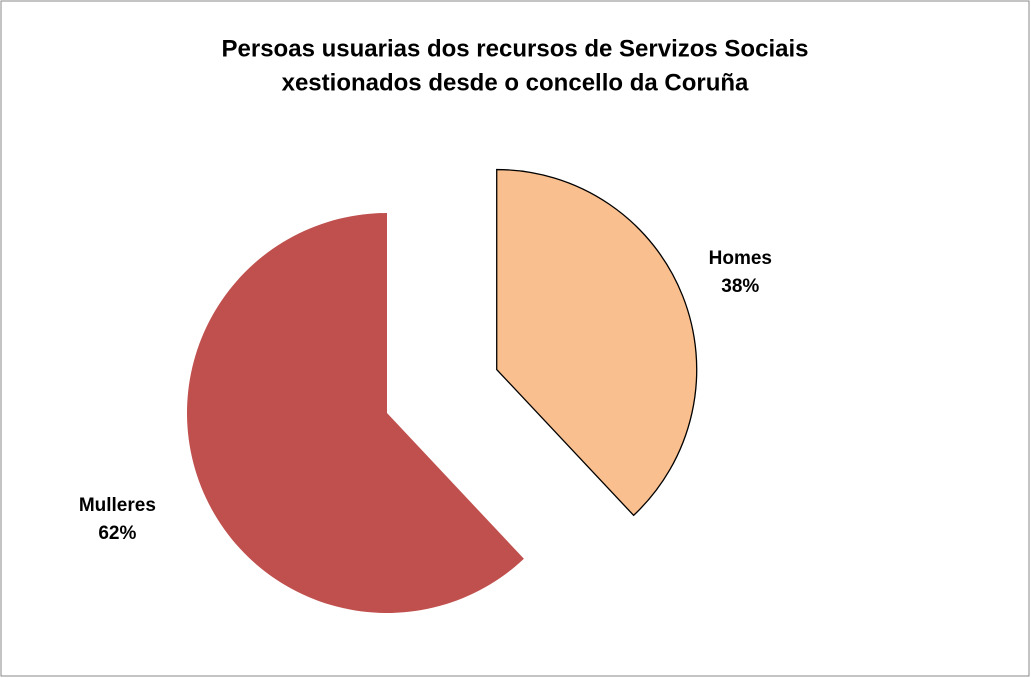 The height and width of the screenshot is (678, 1031). What do you see at coordinates (117, 533) in the screenshot?
I see `slice-value-label: 62%` at bounding box center [117, 533].